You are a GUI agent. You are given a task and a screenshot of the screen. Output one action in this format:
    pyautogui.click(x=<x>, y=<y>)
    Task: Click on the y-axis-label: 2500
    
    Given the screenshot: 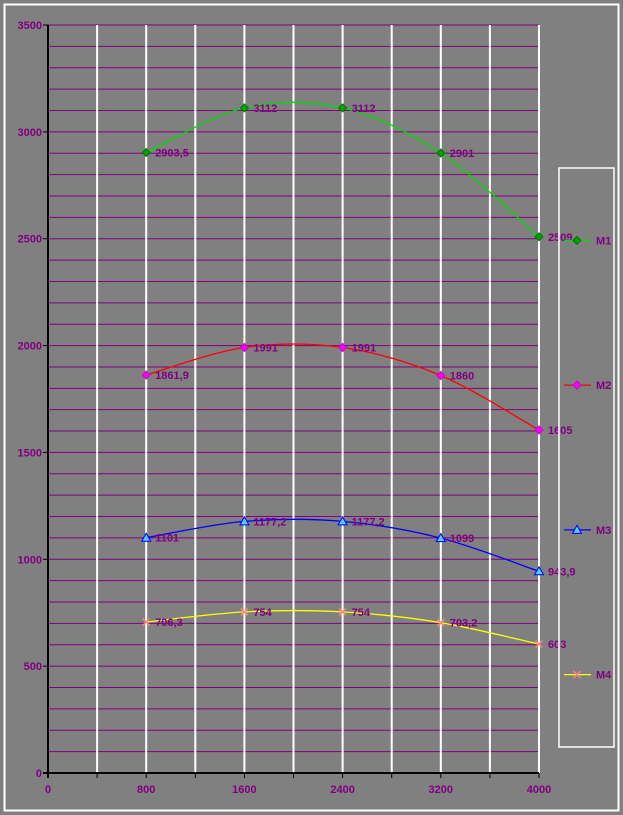 What is the action you would take?
    pyautogui.click(x=30, y=240)
    